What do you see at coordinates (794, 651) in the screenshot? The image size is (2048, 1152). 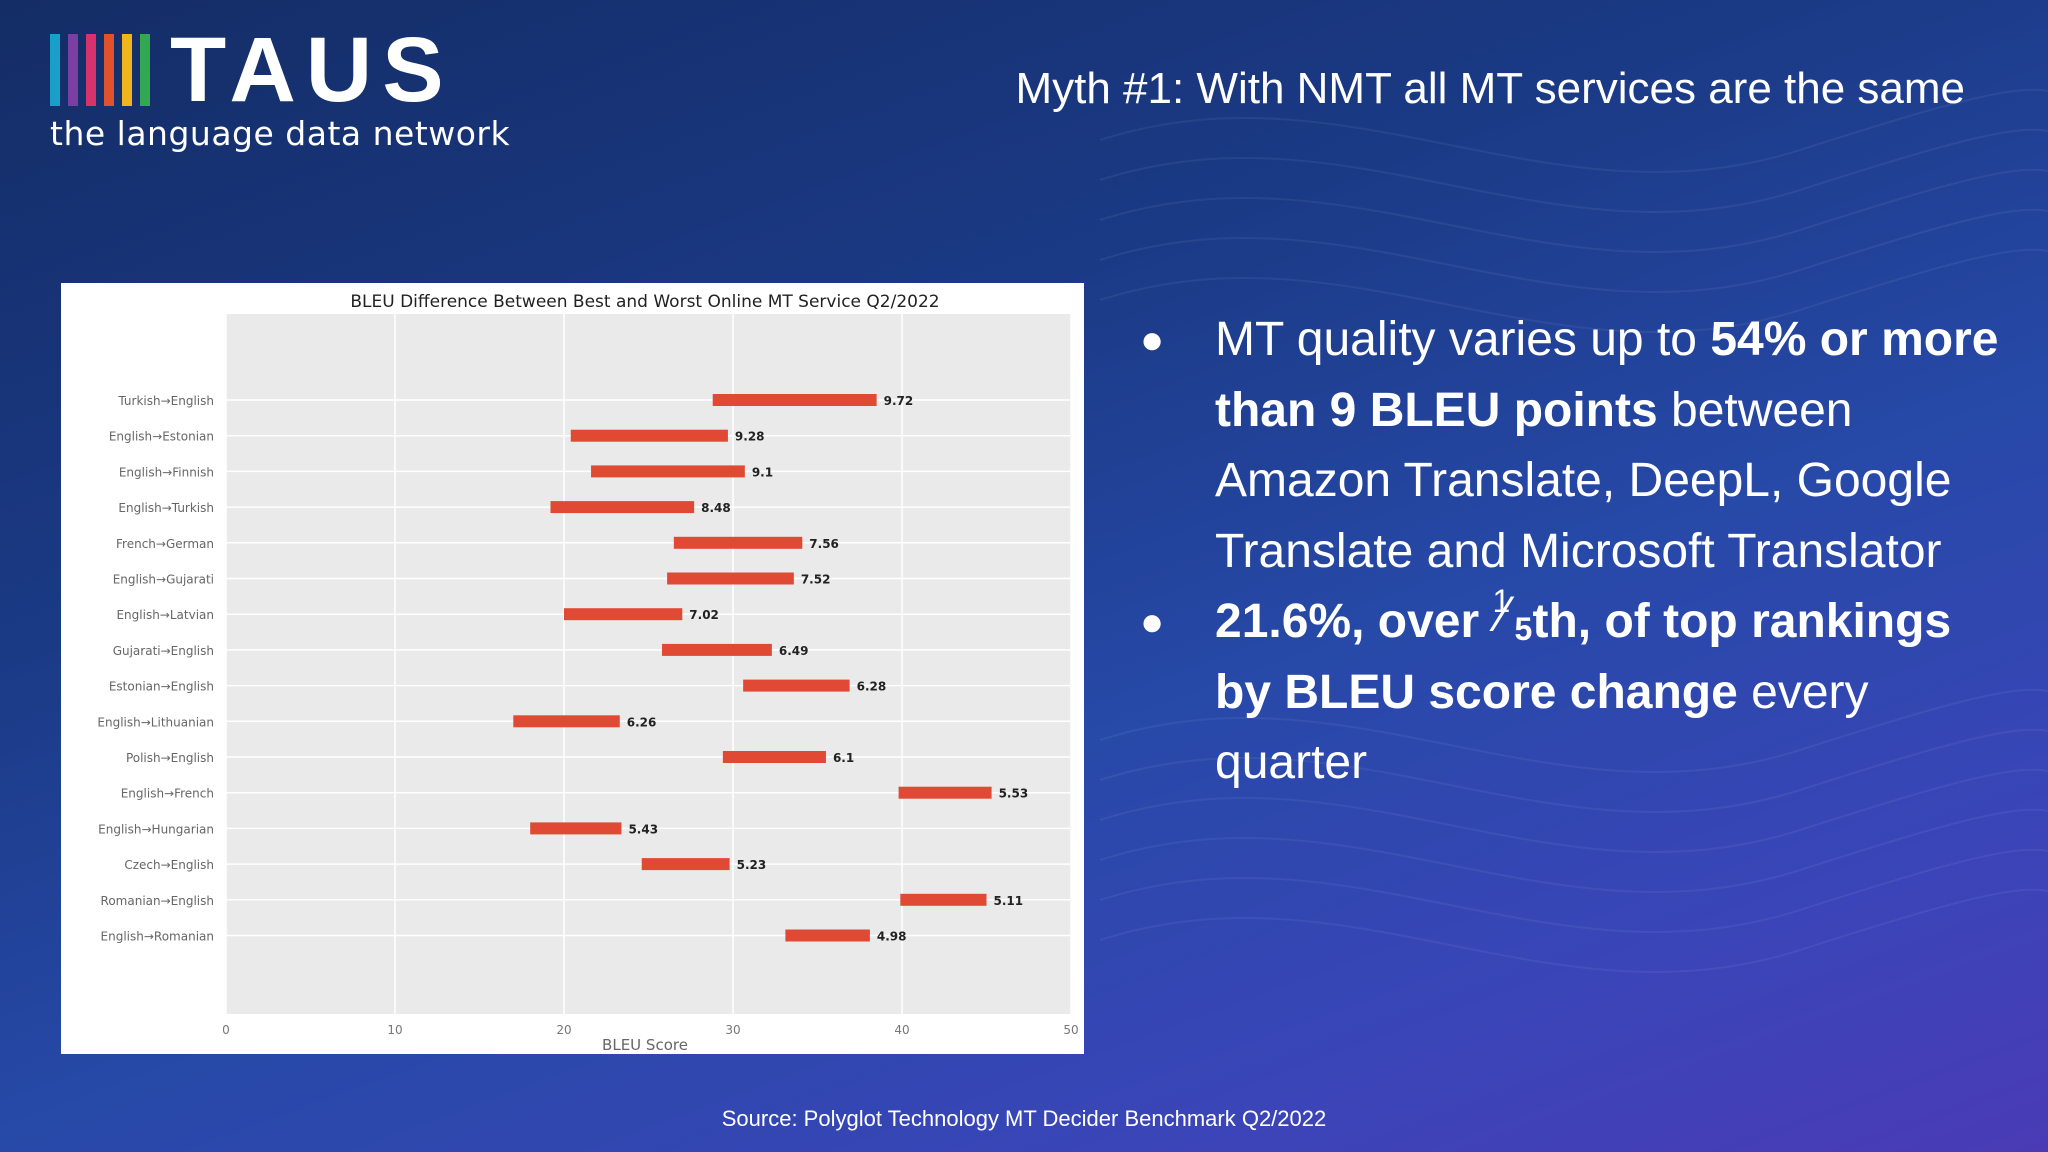 I see `bar-value-label: 6.49` at bounding box center [794, 651].